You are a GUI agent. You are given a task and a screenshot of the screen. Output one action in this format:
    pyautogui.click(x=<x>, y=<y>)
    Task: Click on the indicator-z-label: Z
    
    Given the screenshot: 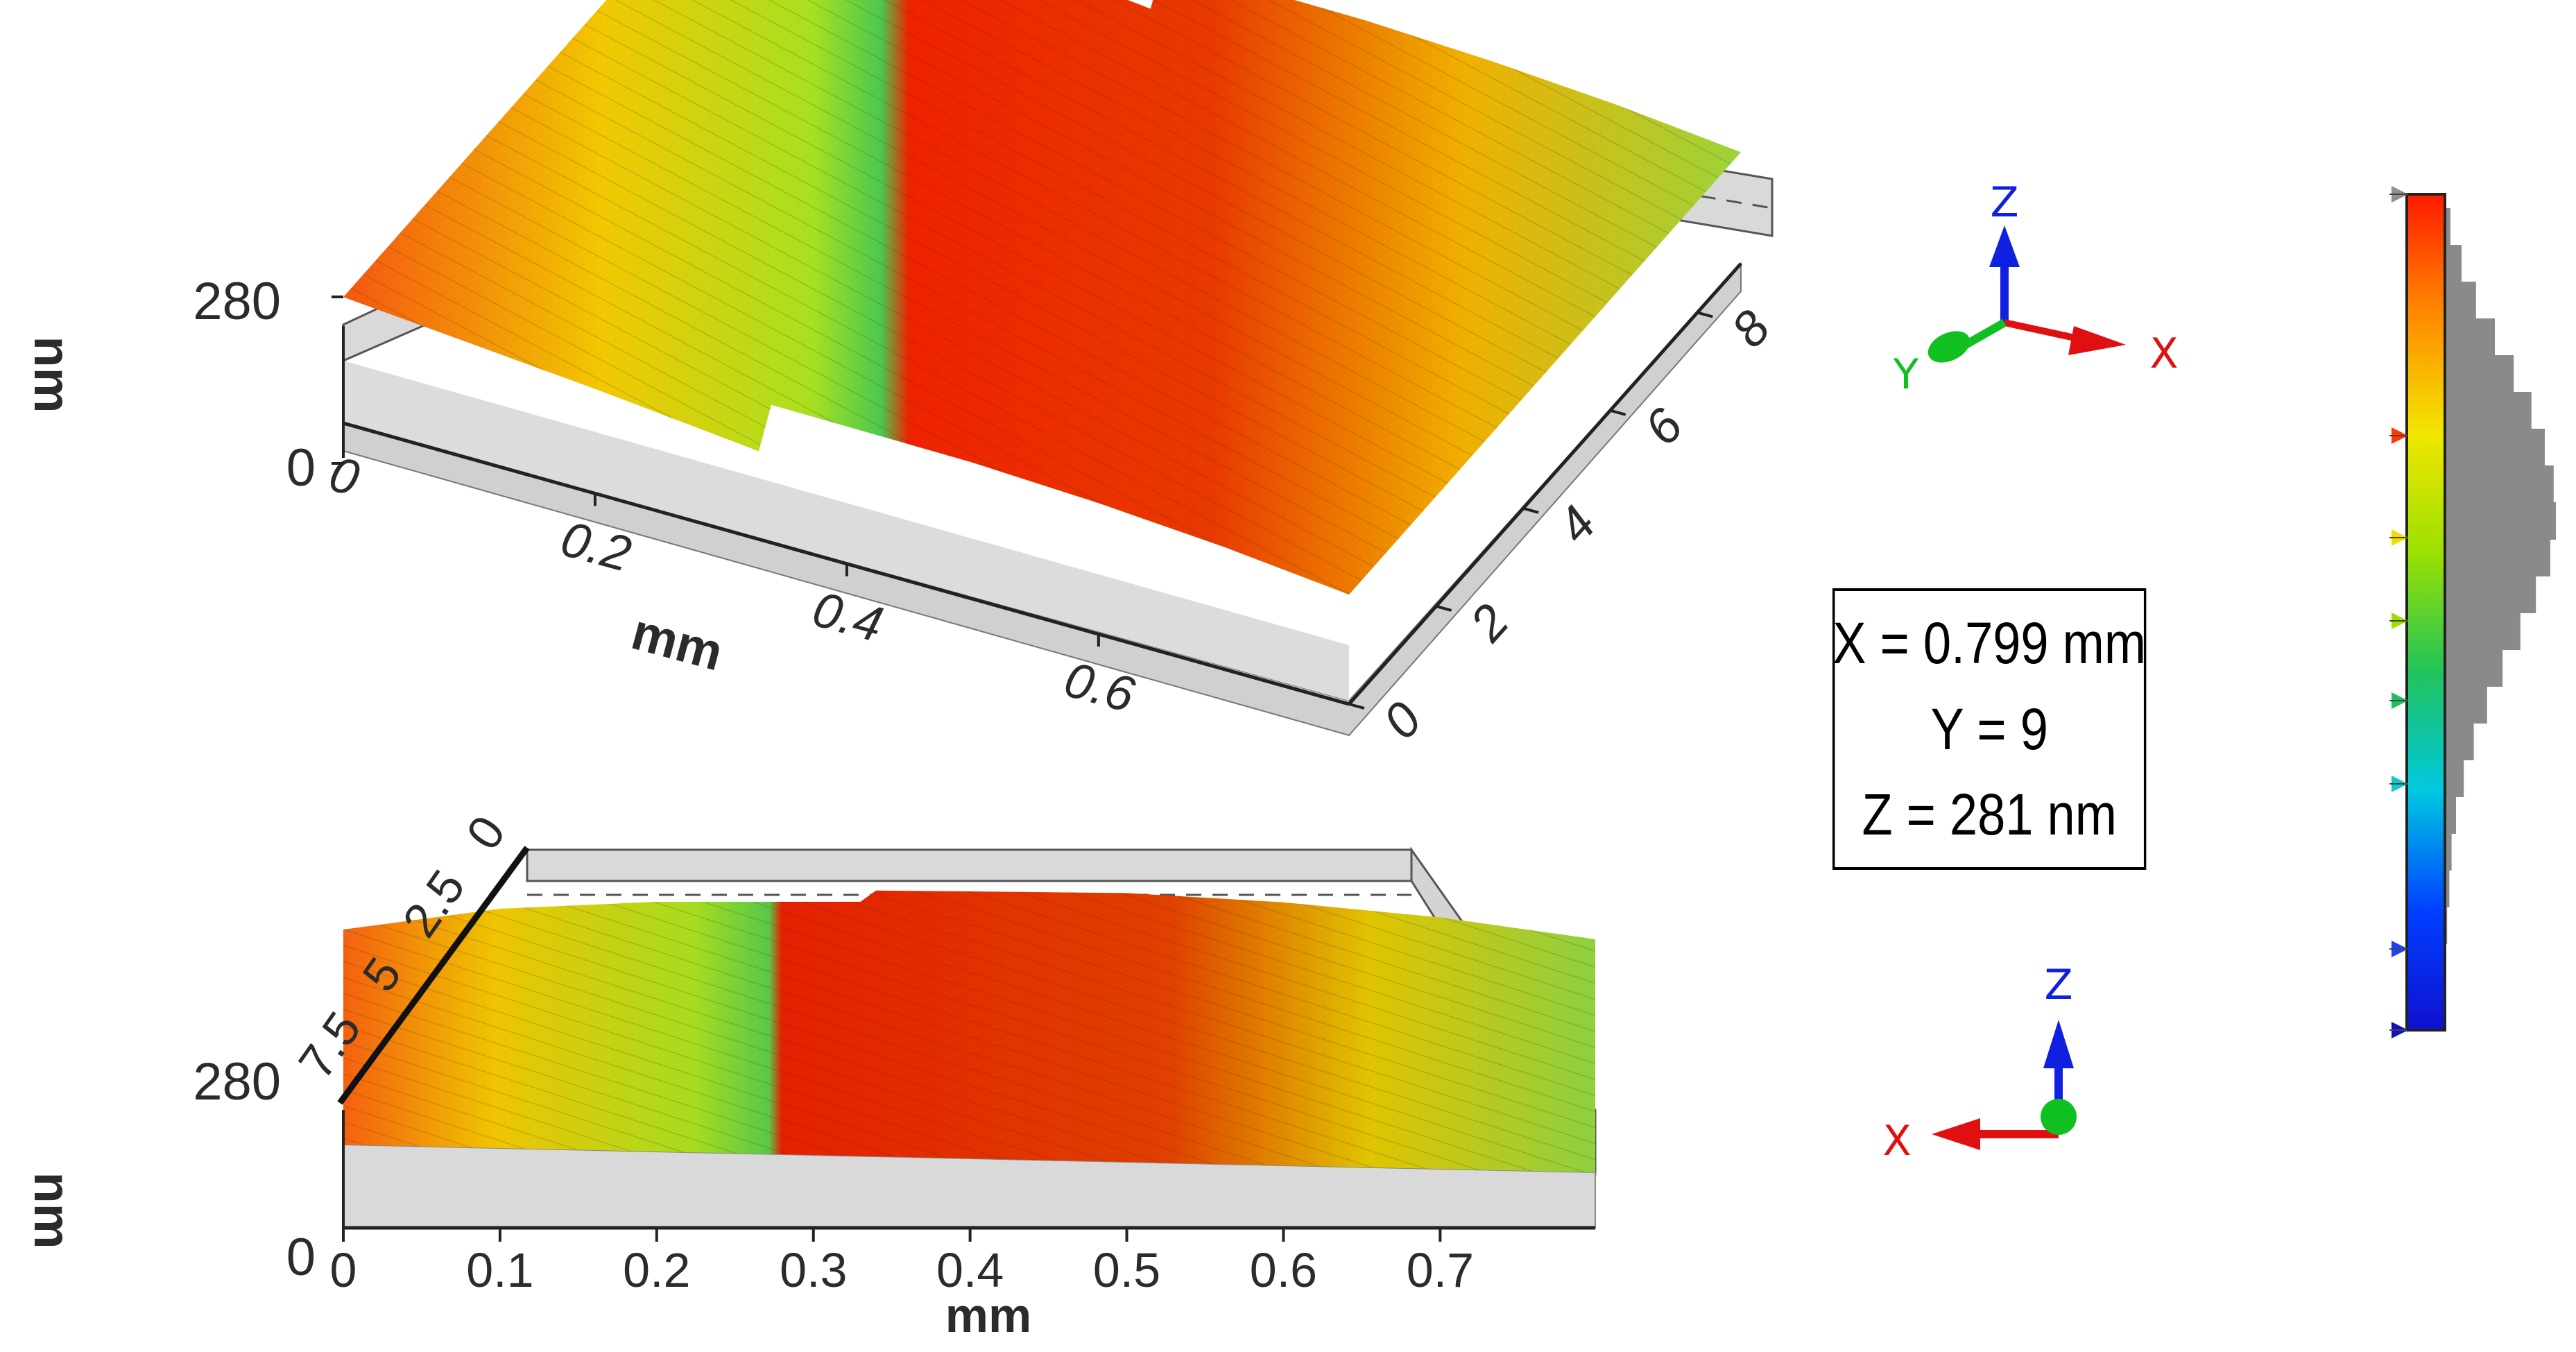 What is the action you would take?
    pyautogui.click(x=2004, y=202)
    